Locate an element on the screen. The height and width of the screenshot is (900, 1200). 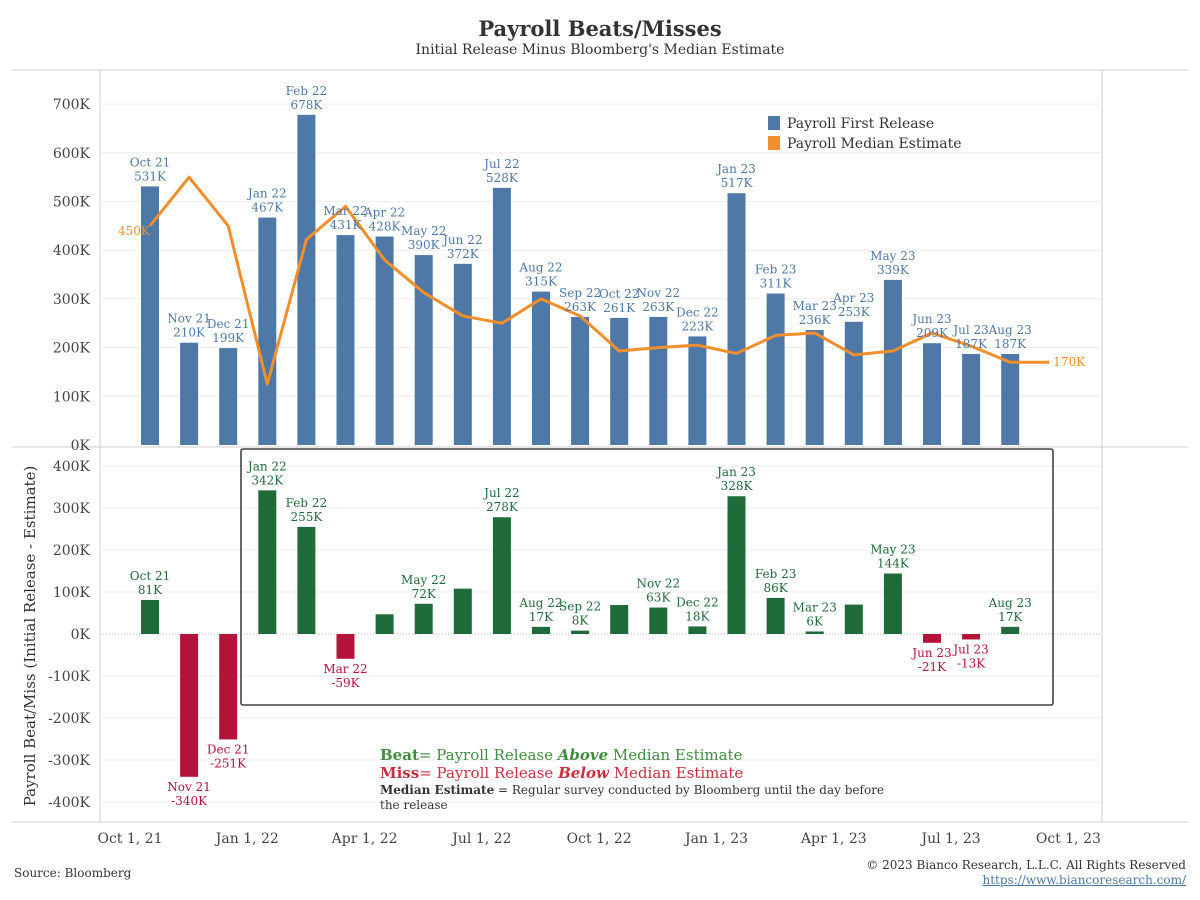
bottom-y-tick-label: 200K is located at coordinates (72, 551).